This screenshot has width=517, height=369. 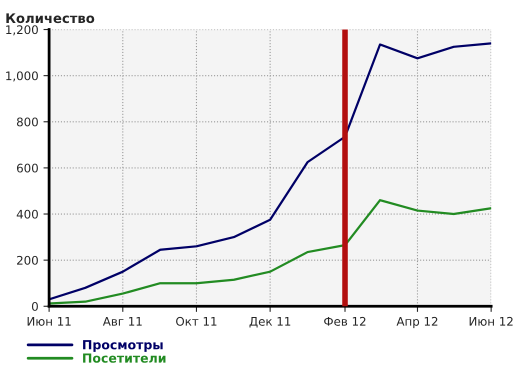 I want to click on x-tick-label: Июн 11, so click(x=49, y=321).